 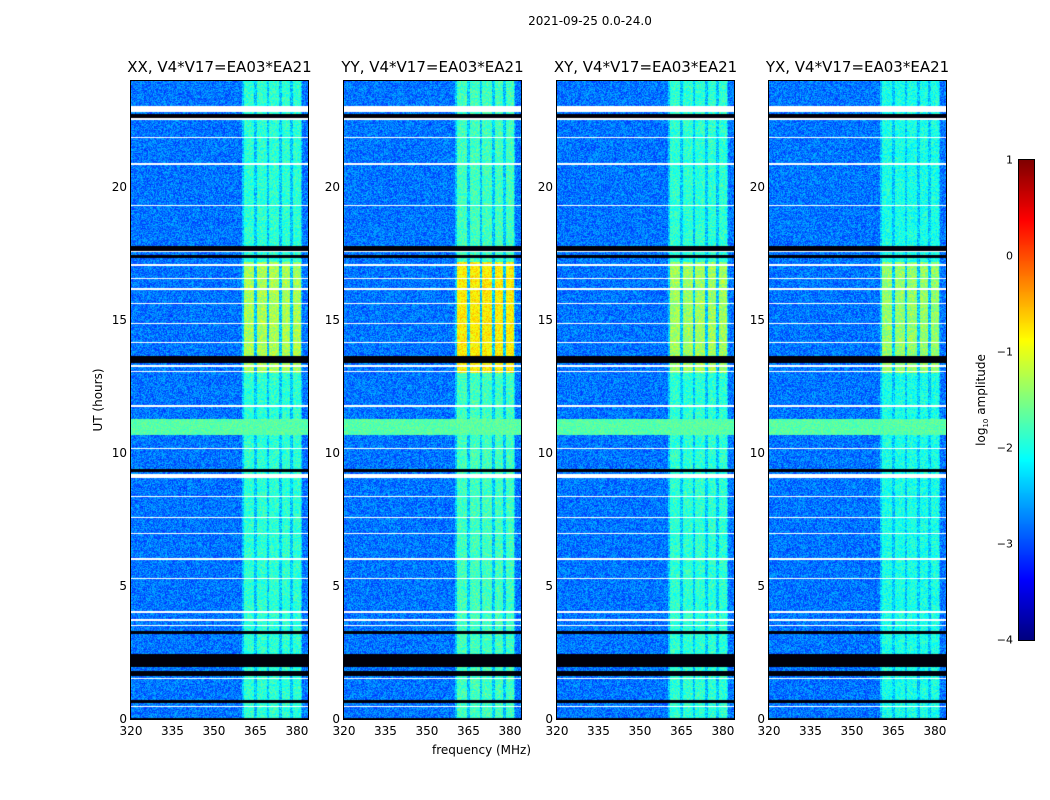 I want to click on panel-title: YX, V4*V17=EA03*EA21, so click(x=857, y=67).